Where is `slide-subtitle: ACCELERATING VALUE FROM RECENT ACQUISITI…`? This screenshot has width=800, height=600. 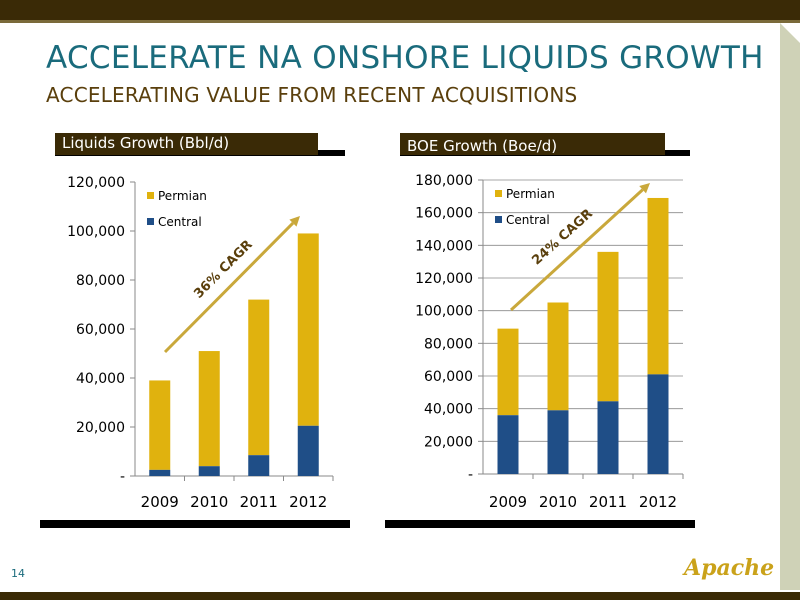 slide-subtitle: ACCELERATING VALUE FROM RECENT ACQUISITI… is located at coordinates (312, 95).